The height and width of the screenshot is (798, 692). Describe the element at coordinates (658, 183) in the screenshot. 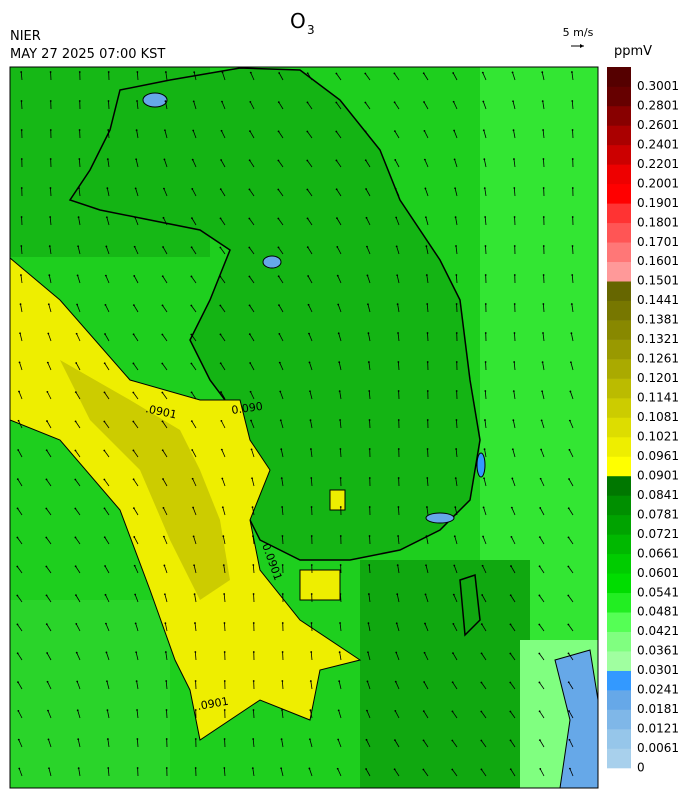

I see `colorbar-label: 0.2001` at that location.